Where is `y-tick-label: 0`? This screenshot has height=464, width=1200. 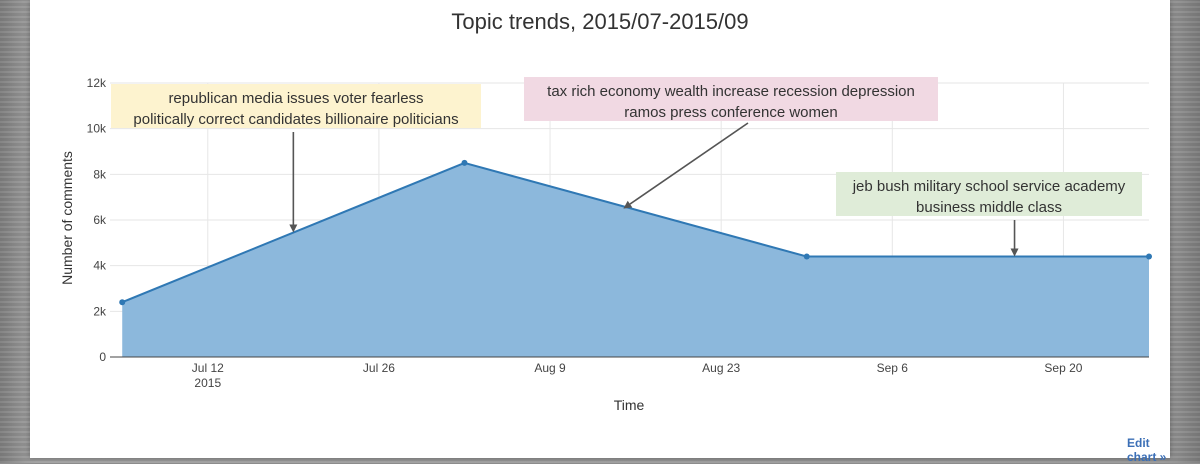
y-tick-label: 0 is located at coordinates (102, 357).